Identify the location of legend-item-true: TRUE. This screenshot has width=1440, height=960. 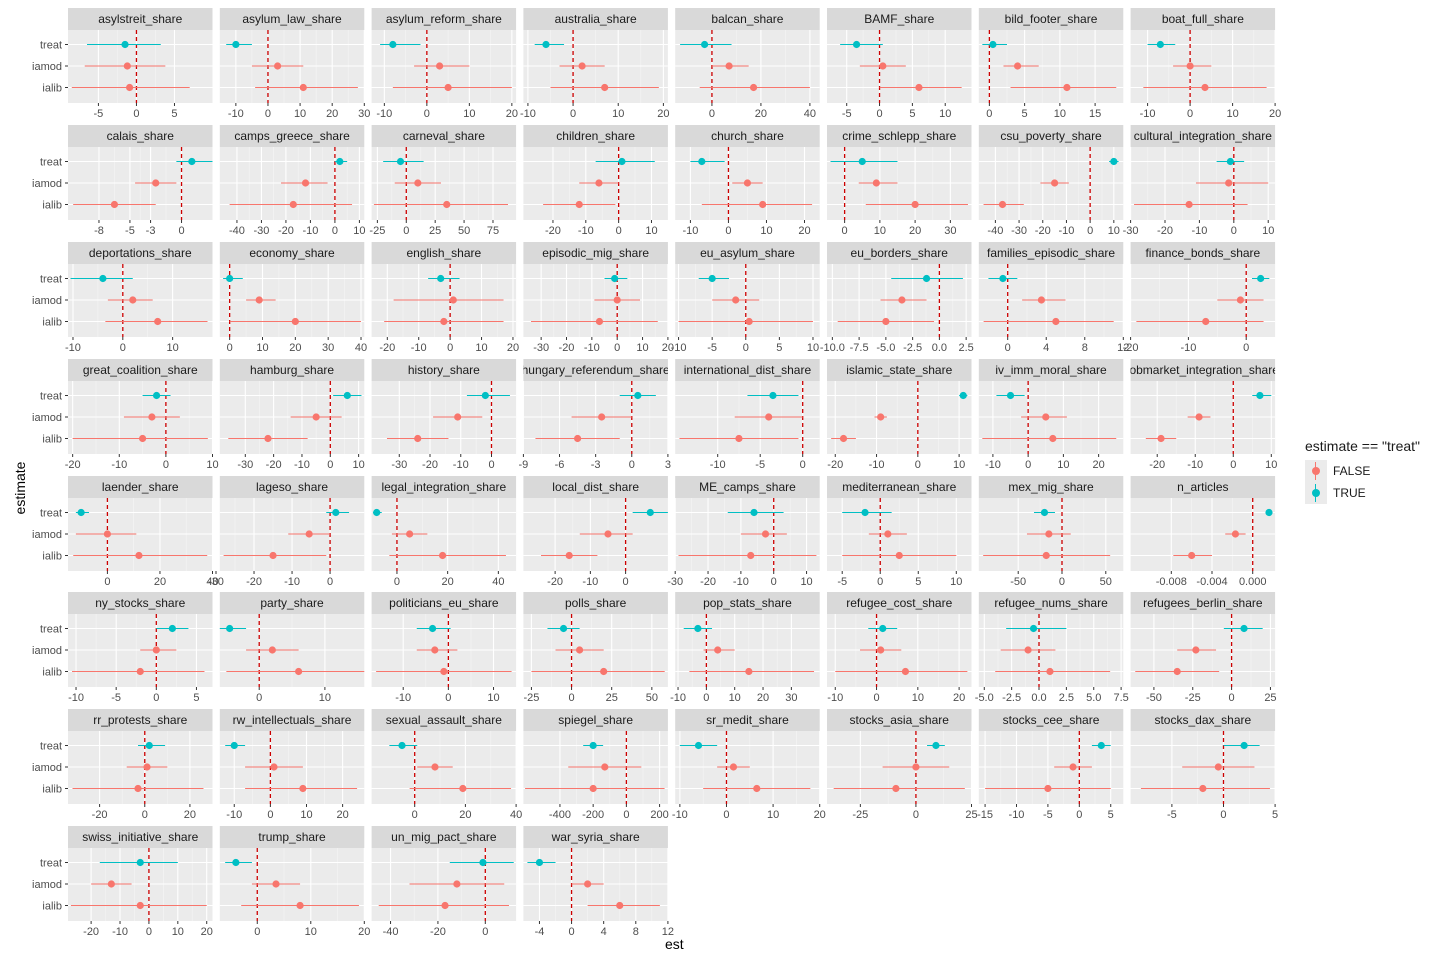
(1362, 493).